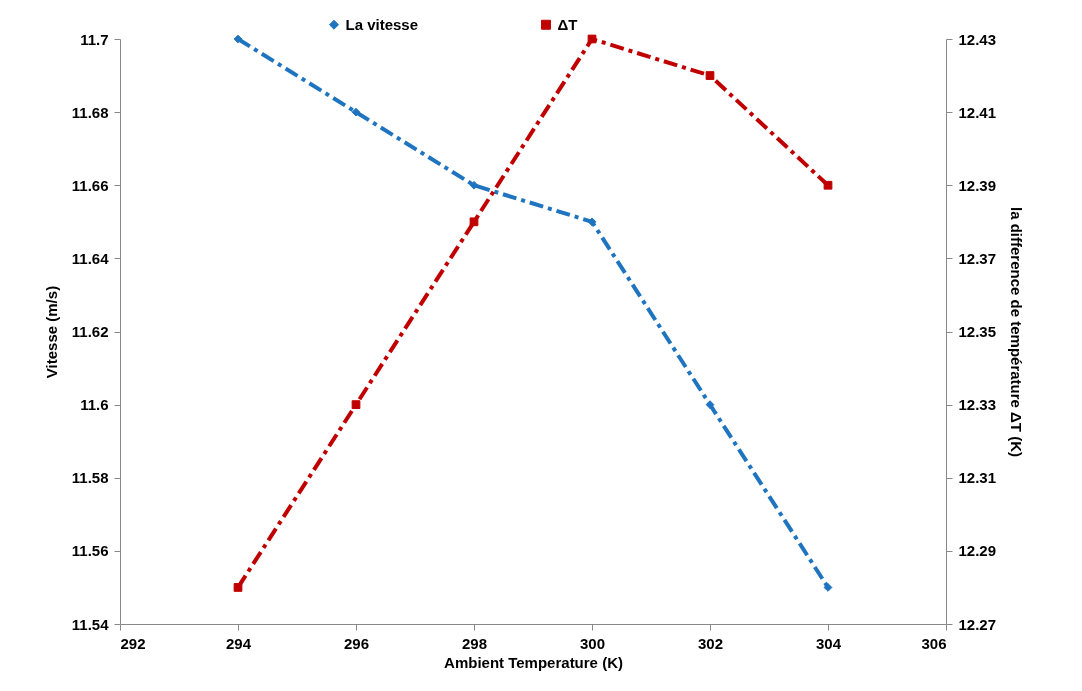  What do you see at coordinates (977, 405) in the screenshot?
I see `y2-tick-label: 12.33` at bounding box center [977, 405].